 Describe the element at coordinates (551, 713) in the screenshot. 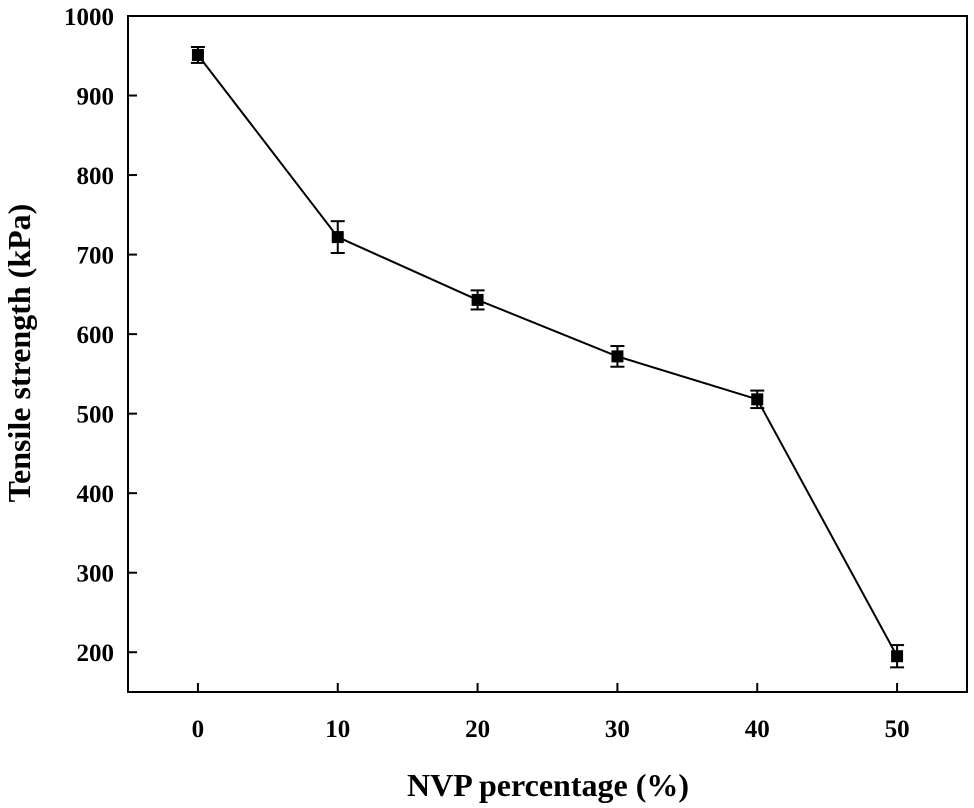

I see `x-axis-ticks: 0 10 20 30 40 50` at that location.